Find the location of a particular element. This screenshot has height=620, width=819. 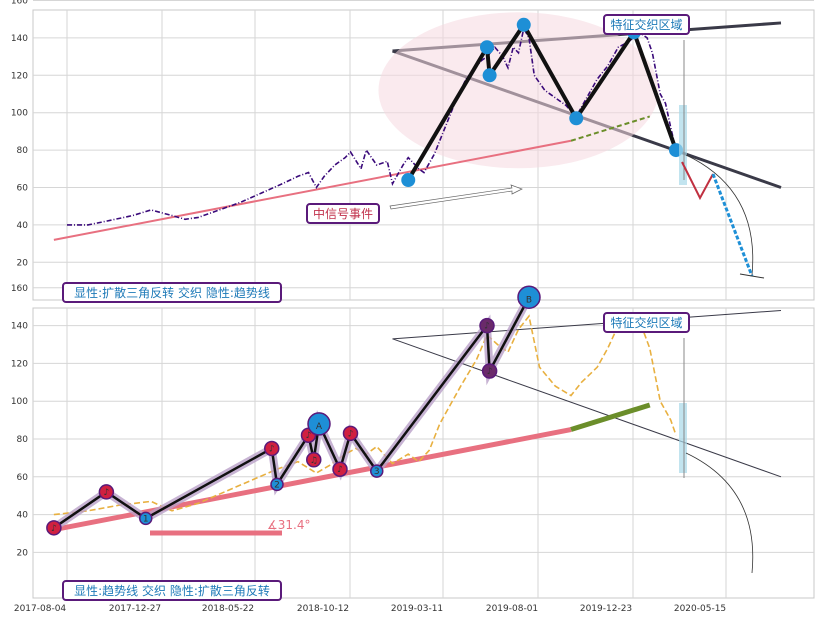

top-trendline-extension is located at coordinates (610, 128).